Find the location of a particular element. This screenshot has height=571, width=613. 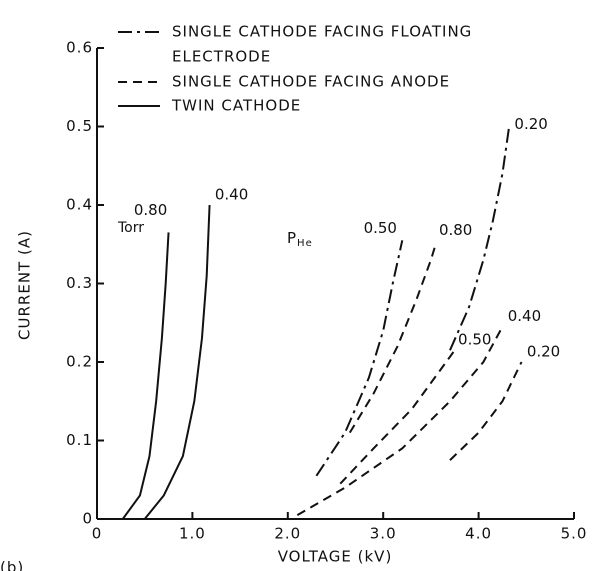

y-tick-label: 0 is located at coordinates (87, 519).